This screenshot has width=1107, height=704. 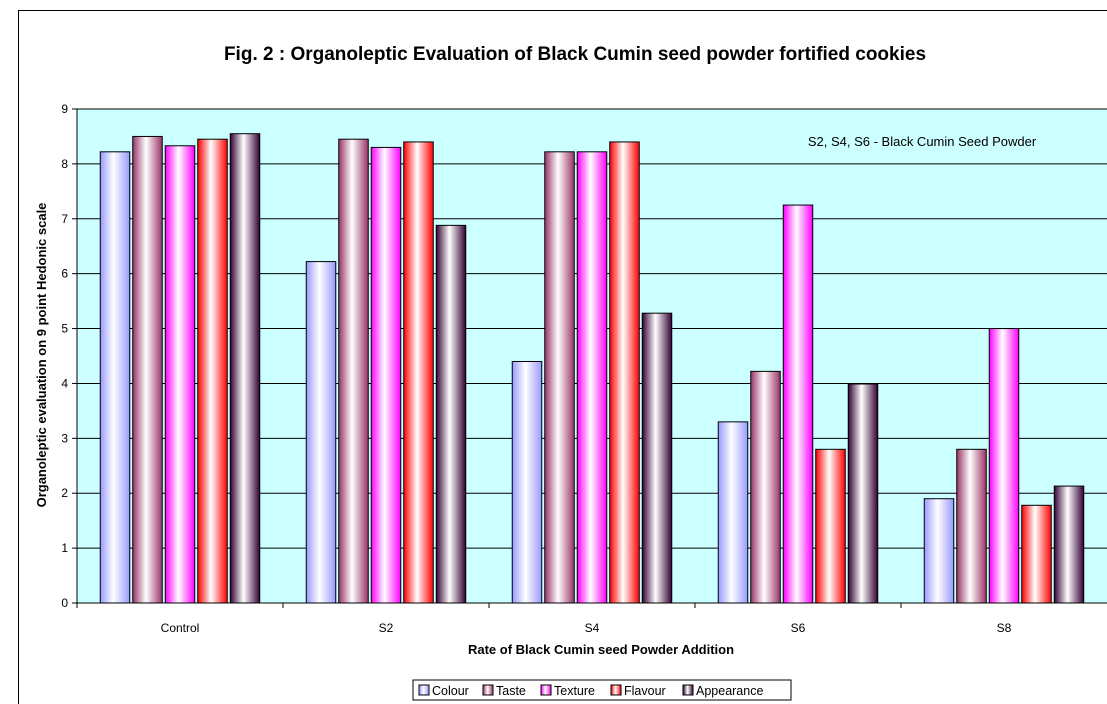 What do you see at coordinates (546, 690) in the screenshot?
I see `legend-swatch-texture` at bounding box center [546, 690].